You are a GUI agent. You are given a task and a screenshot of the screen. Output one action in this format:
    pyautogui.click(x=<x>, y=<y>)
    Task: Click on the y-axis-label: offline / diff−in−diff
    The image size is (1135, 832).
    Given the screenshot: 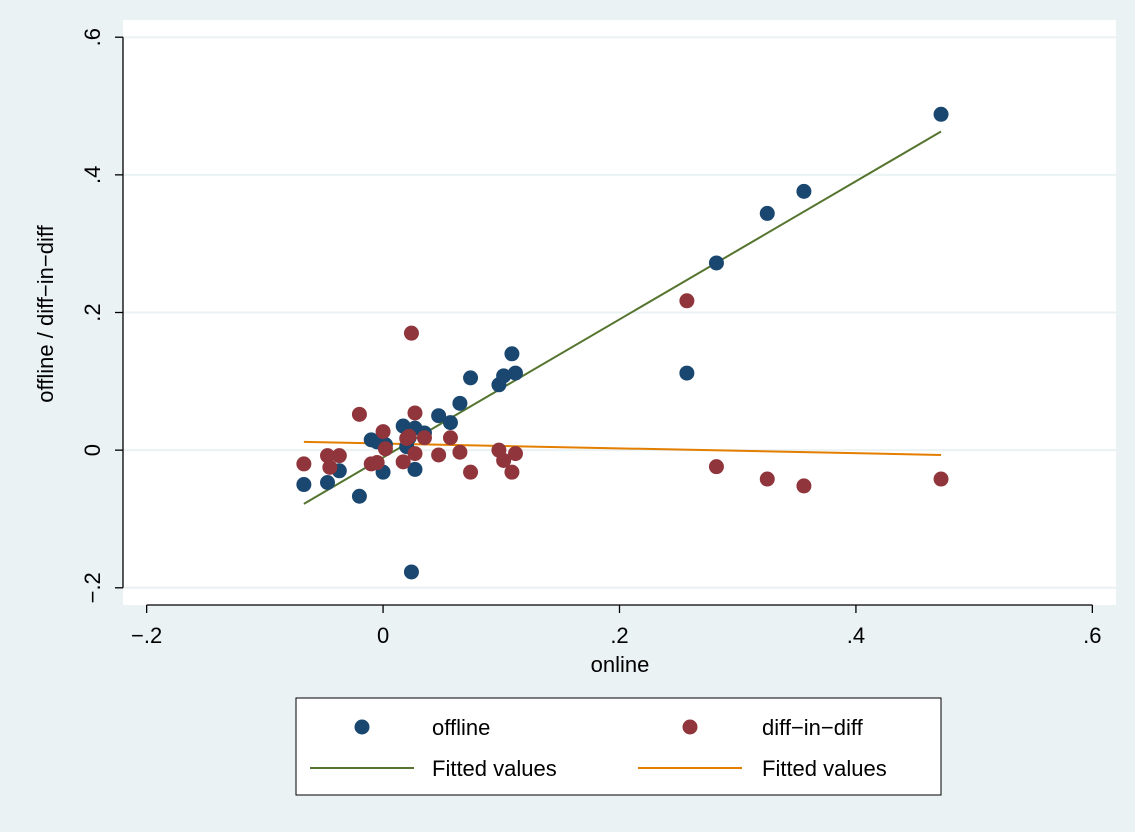 What is the action you would take?
    pyautogui.click(x=45, y=313)
    